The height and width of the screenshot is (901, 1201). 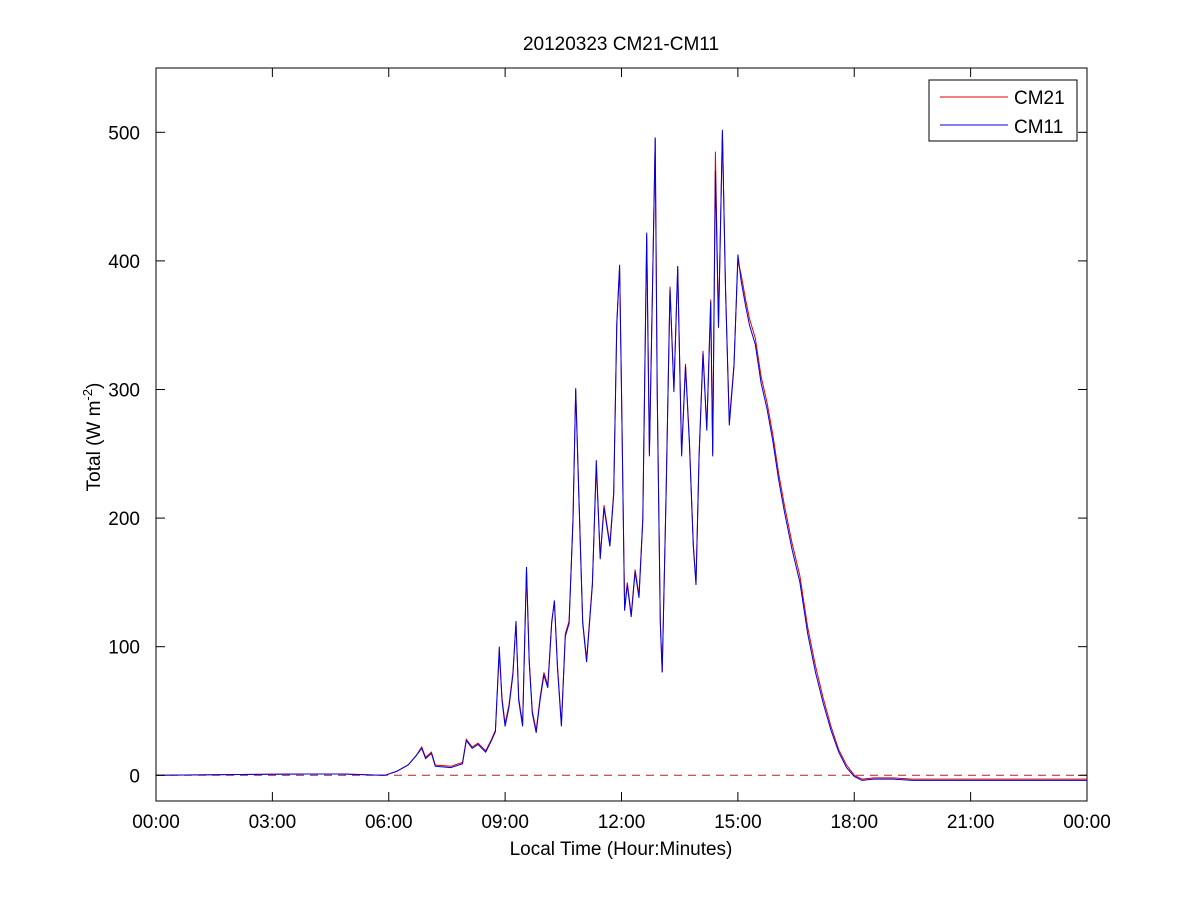 I want to click on y-tick-label: 100, so click(x=124, y=648).